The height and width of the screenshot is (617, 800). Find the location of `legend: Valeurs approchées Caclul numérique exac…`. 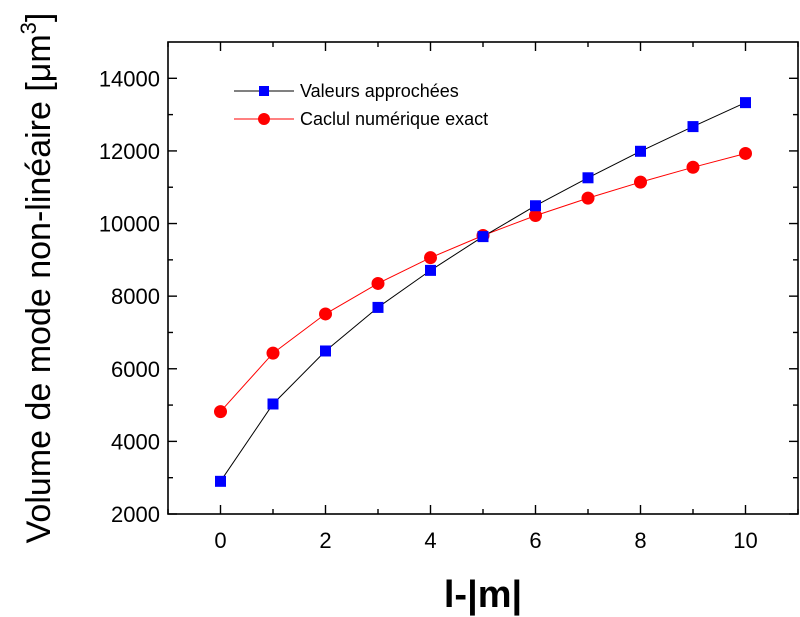

legend: Valeurs approchées Caclul numérique exac… is located at coordinates (385, 103).